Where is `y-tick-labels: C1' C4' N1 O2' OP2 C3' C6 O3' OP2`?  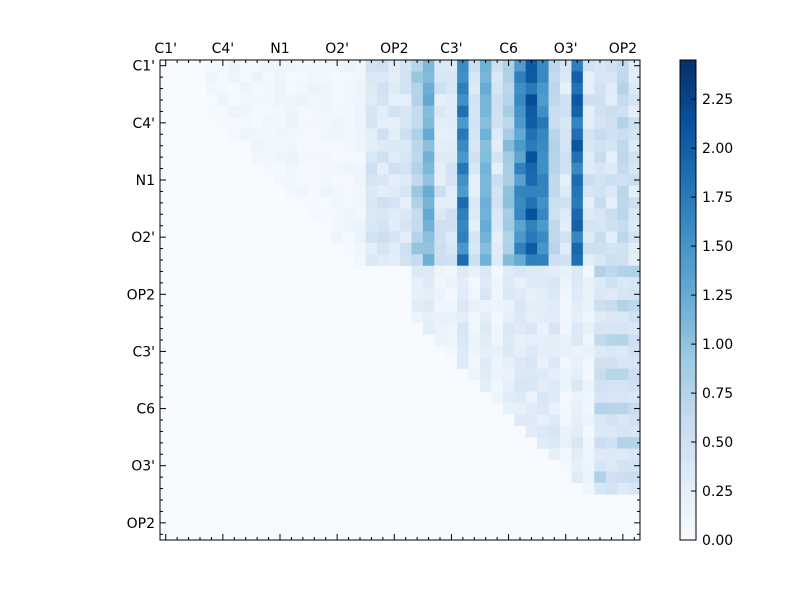
y-tick-labels: C1' C4' N1 O2' OP2 C3' C6 O3' OP2 is located at coordinates (141, 295).